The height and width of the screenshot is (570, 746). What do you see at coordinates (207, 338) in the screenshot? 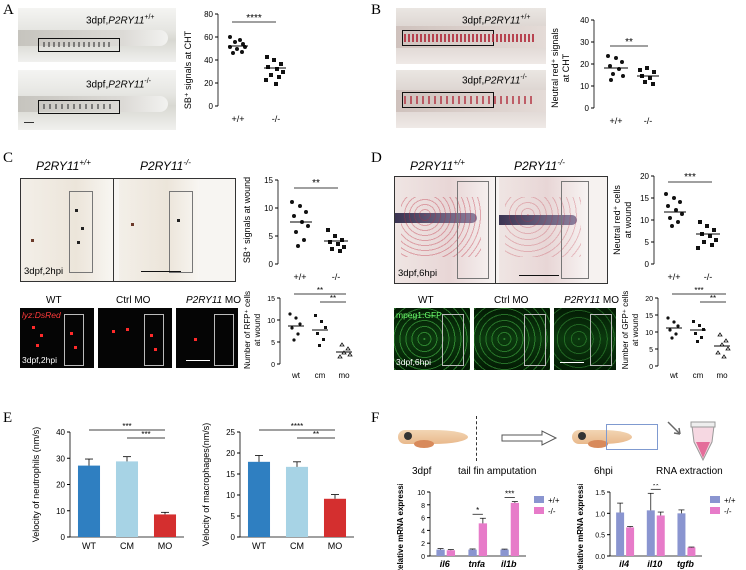
I see `fluorescence-image-c-mo` at bounding box center [207, 338].